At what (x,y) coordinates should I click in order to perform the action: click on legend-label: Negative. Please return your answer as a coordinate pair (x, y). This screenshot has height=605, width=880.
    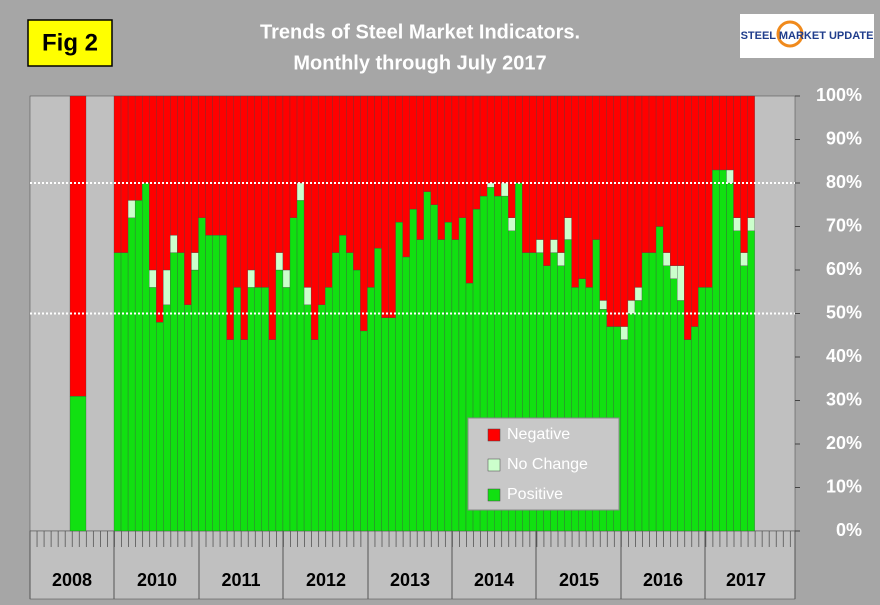
    Looking at the image, I should click on (538, 434).